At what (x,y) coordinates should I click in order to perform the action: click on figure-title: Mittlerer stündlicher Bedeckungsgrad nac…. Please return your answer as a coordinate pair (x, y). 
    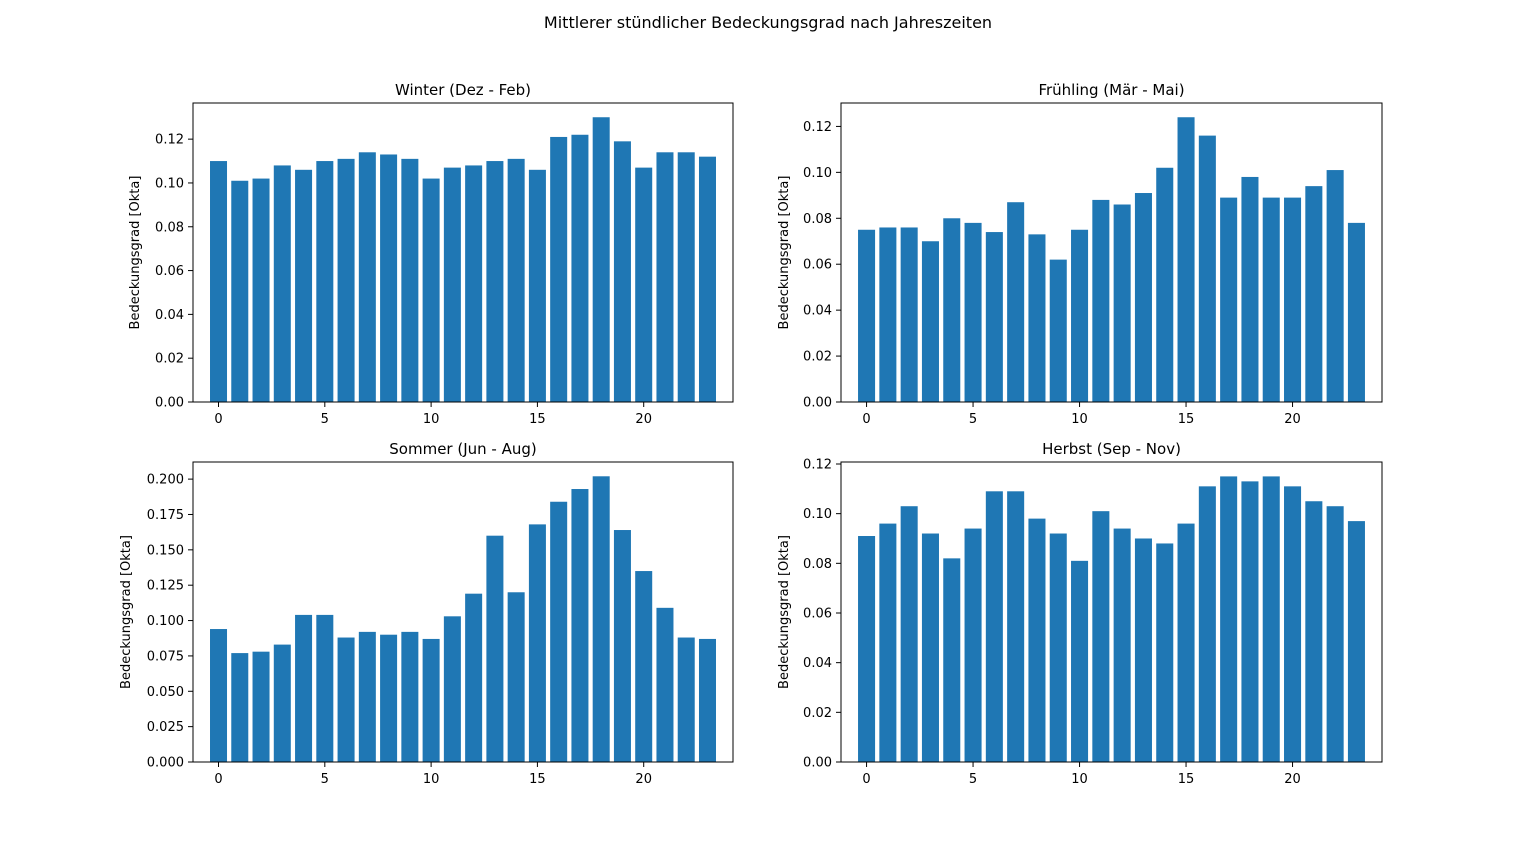
    Looking at the image, I should click on (768, 22).